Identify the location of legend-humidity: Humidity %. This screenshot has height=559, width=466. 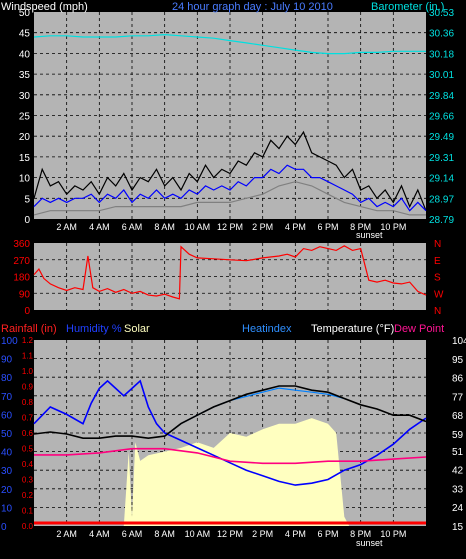
(94, 329).